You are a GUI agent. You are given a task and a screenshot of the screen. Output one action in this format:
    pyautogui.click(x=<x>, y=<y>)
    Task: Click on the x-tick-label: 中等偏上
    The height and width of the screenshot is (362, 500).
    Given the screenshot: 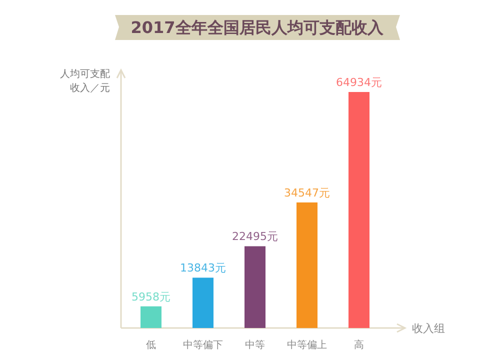 What is the action you would take?
    pyautogui.click(x=307, y=345)
    